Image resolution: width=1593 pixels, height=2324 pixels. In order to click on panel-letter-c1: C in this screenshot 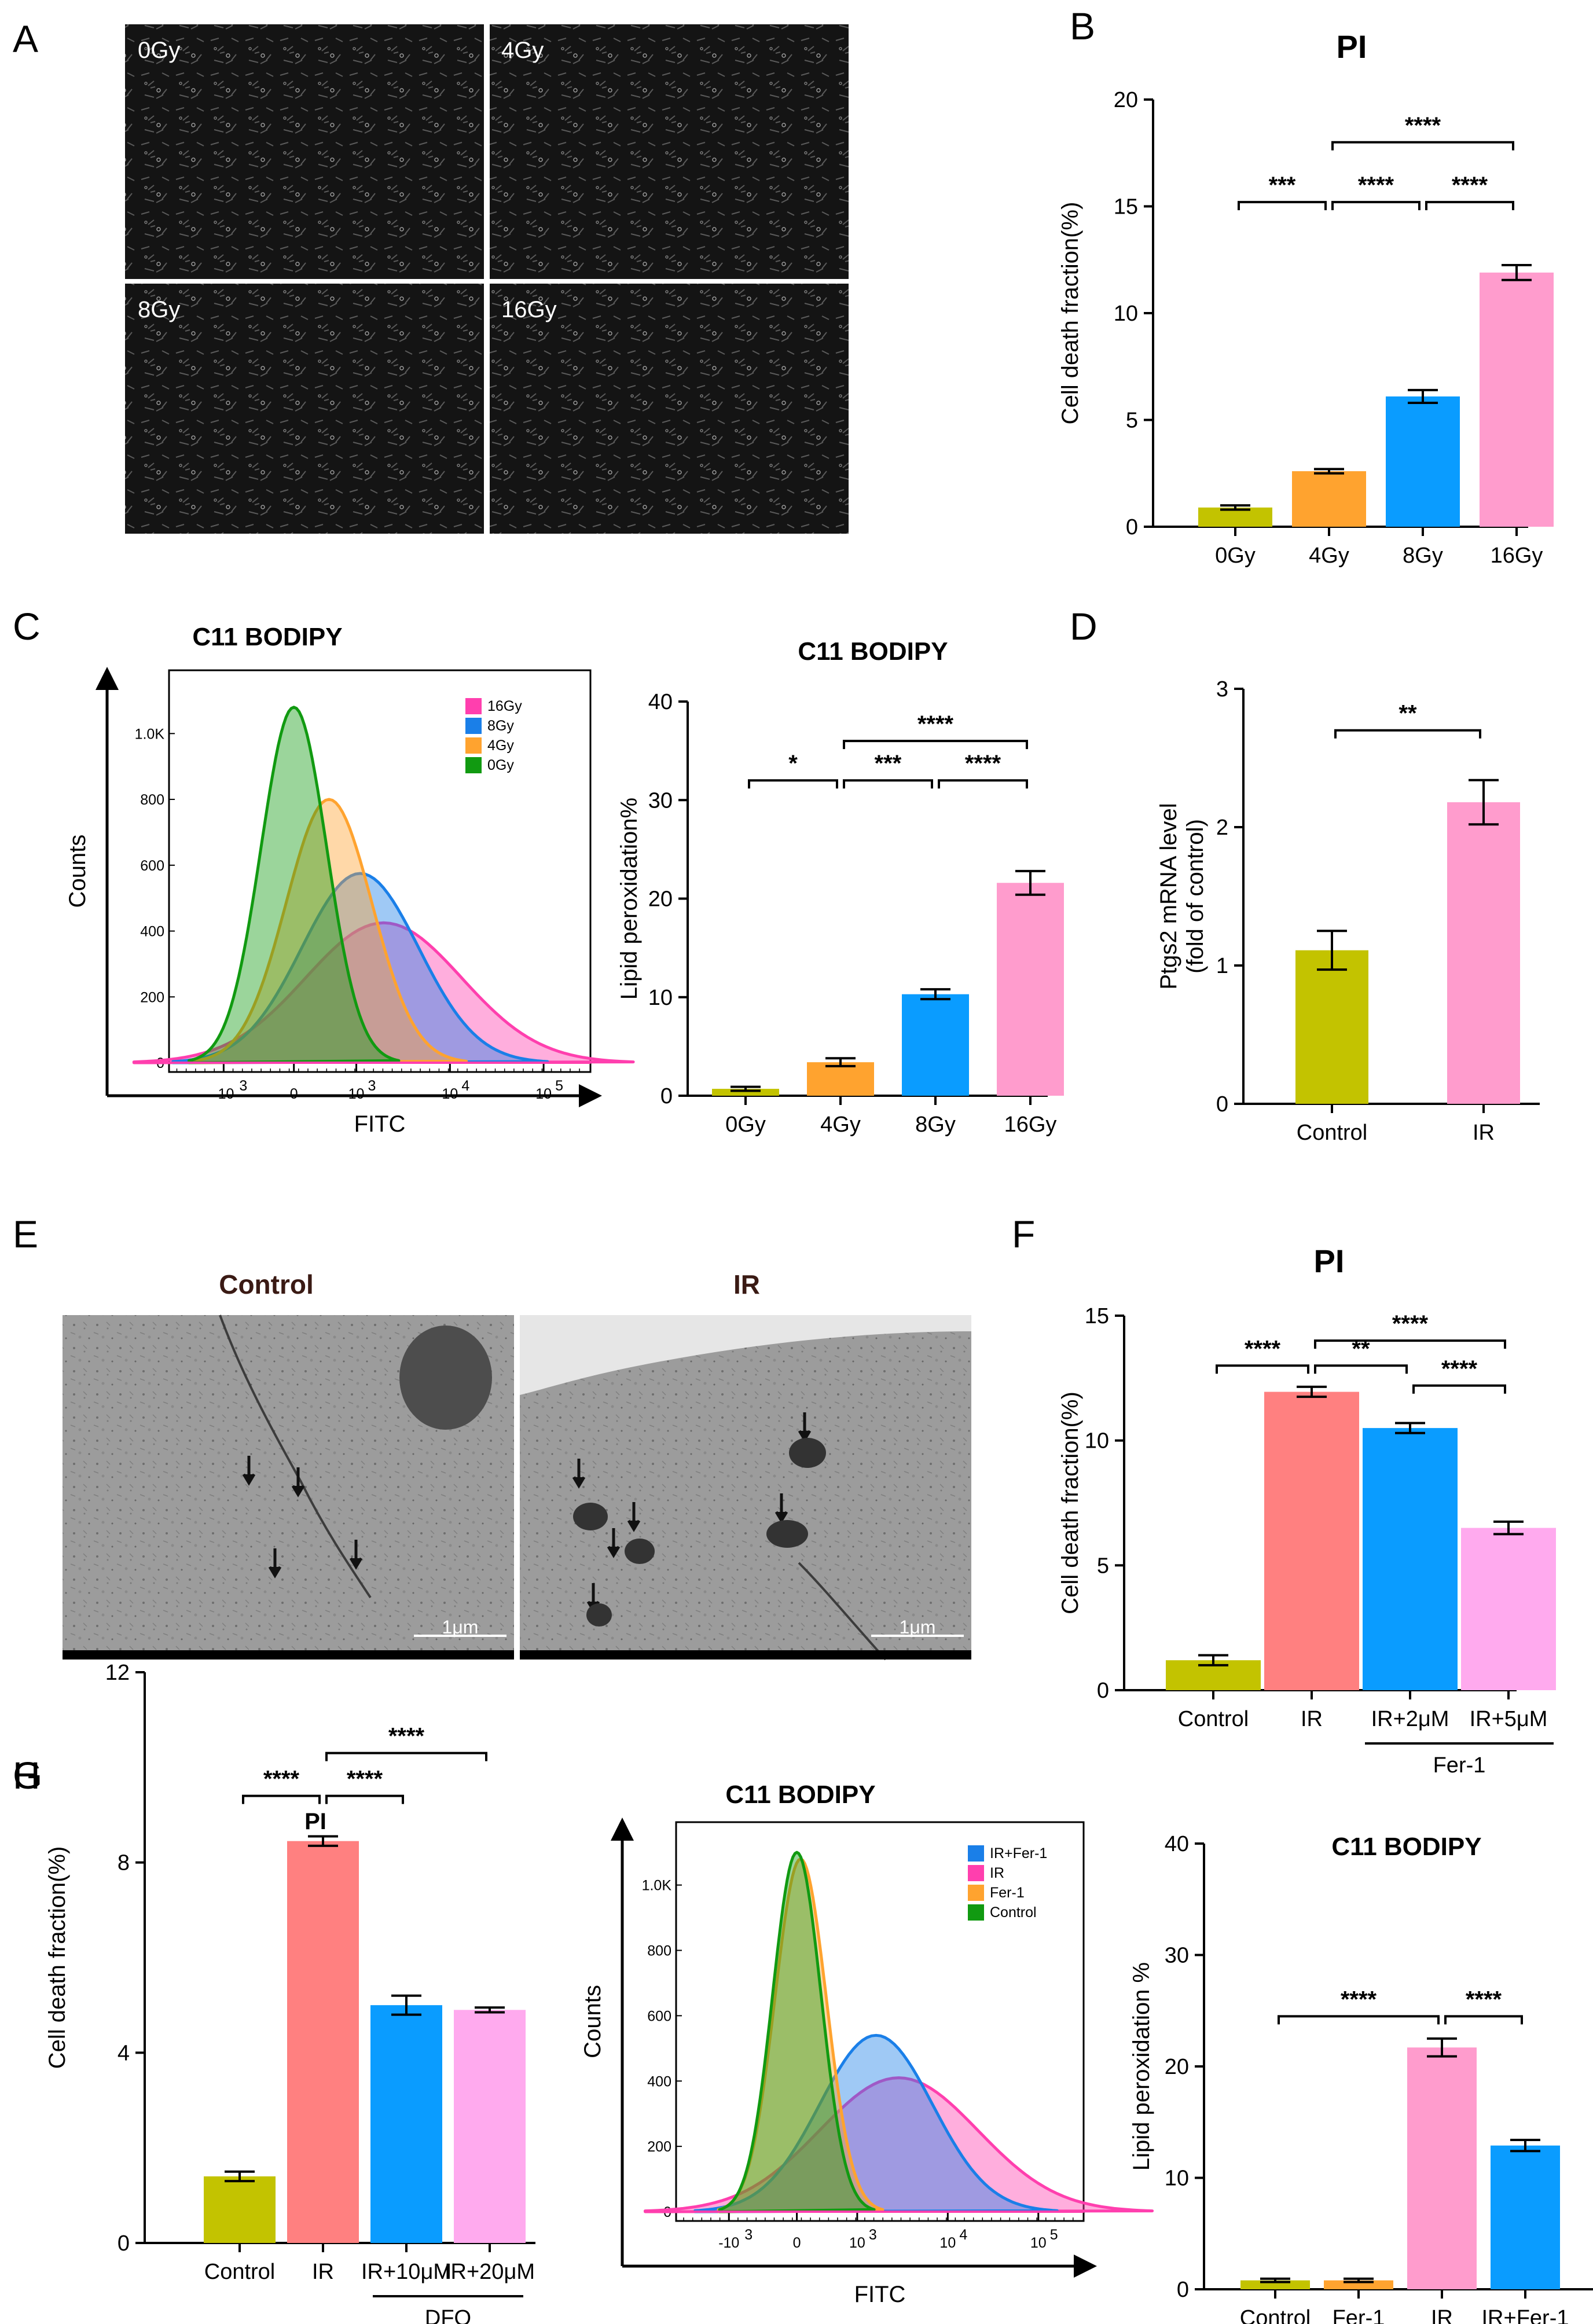, I will do `click(27, 626)`.